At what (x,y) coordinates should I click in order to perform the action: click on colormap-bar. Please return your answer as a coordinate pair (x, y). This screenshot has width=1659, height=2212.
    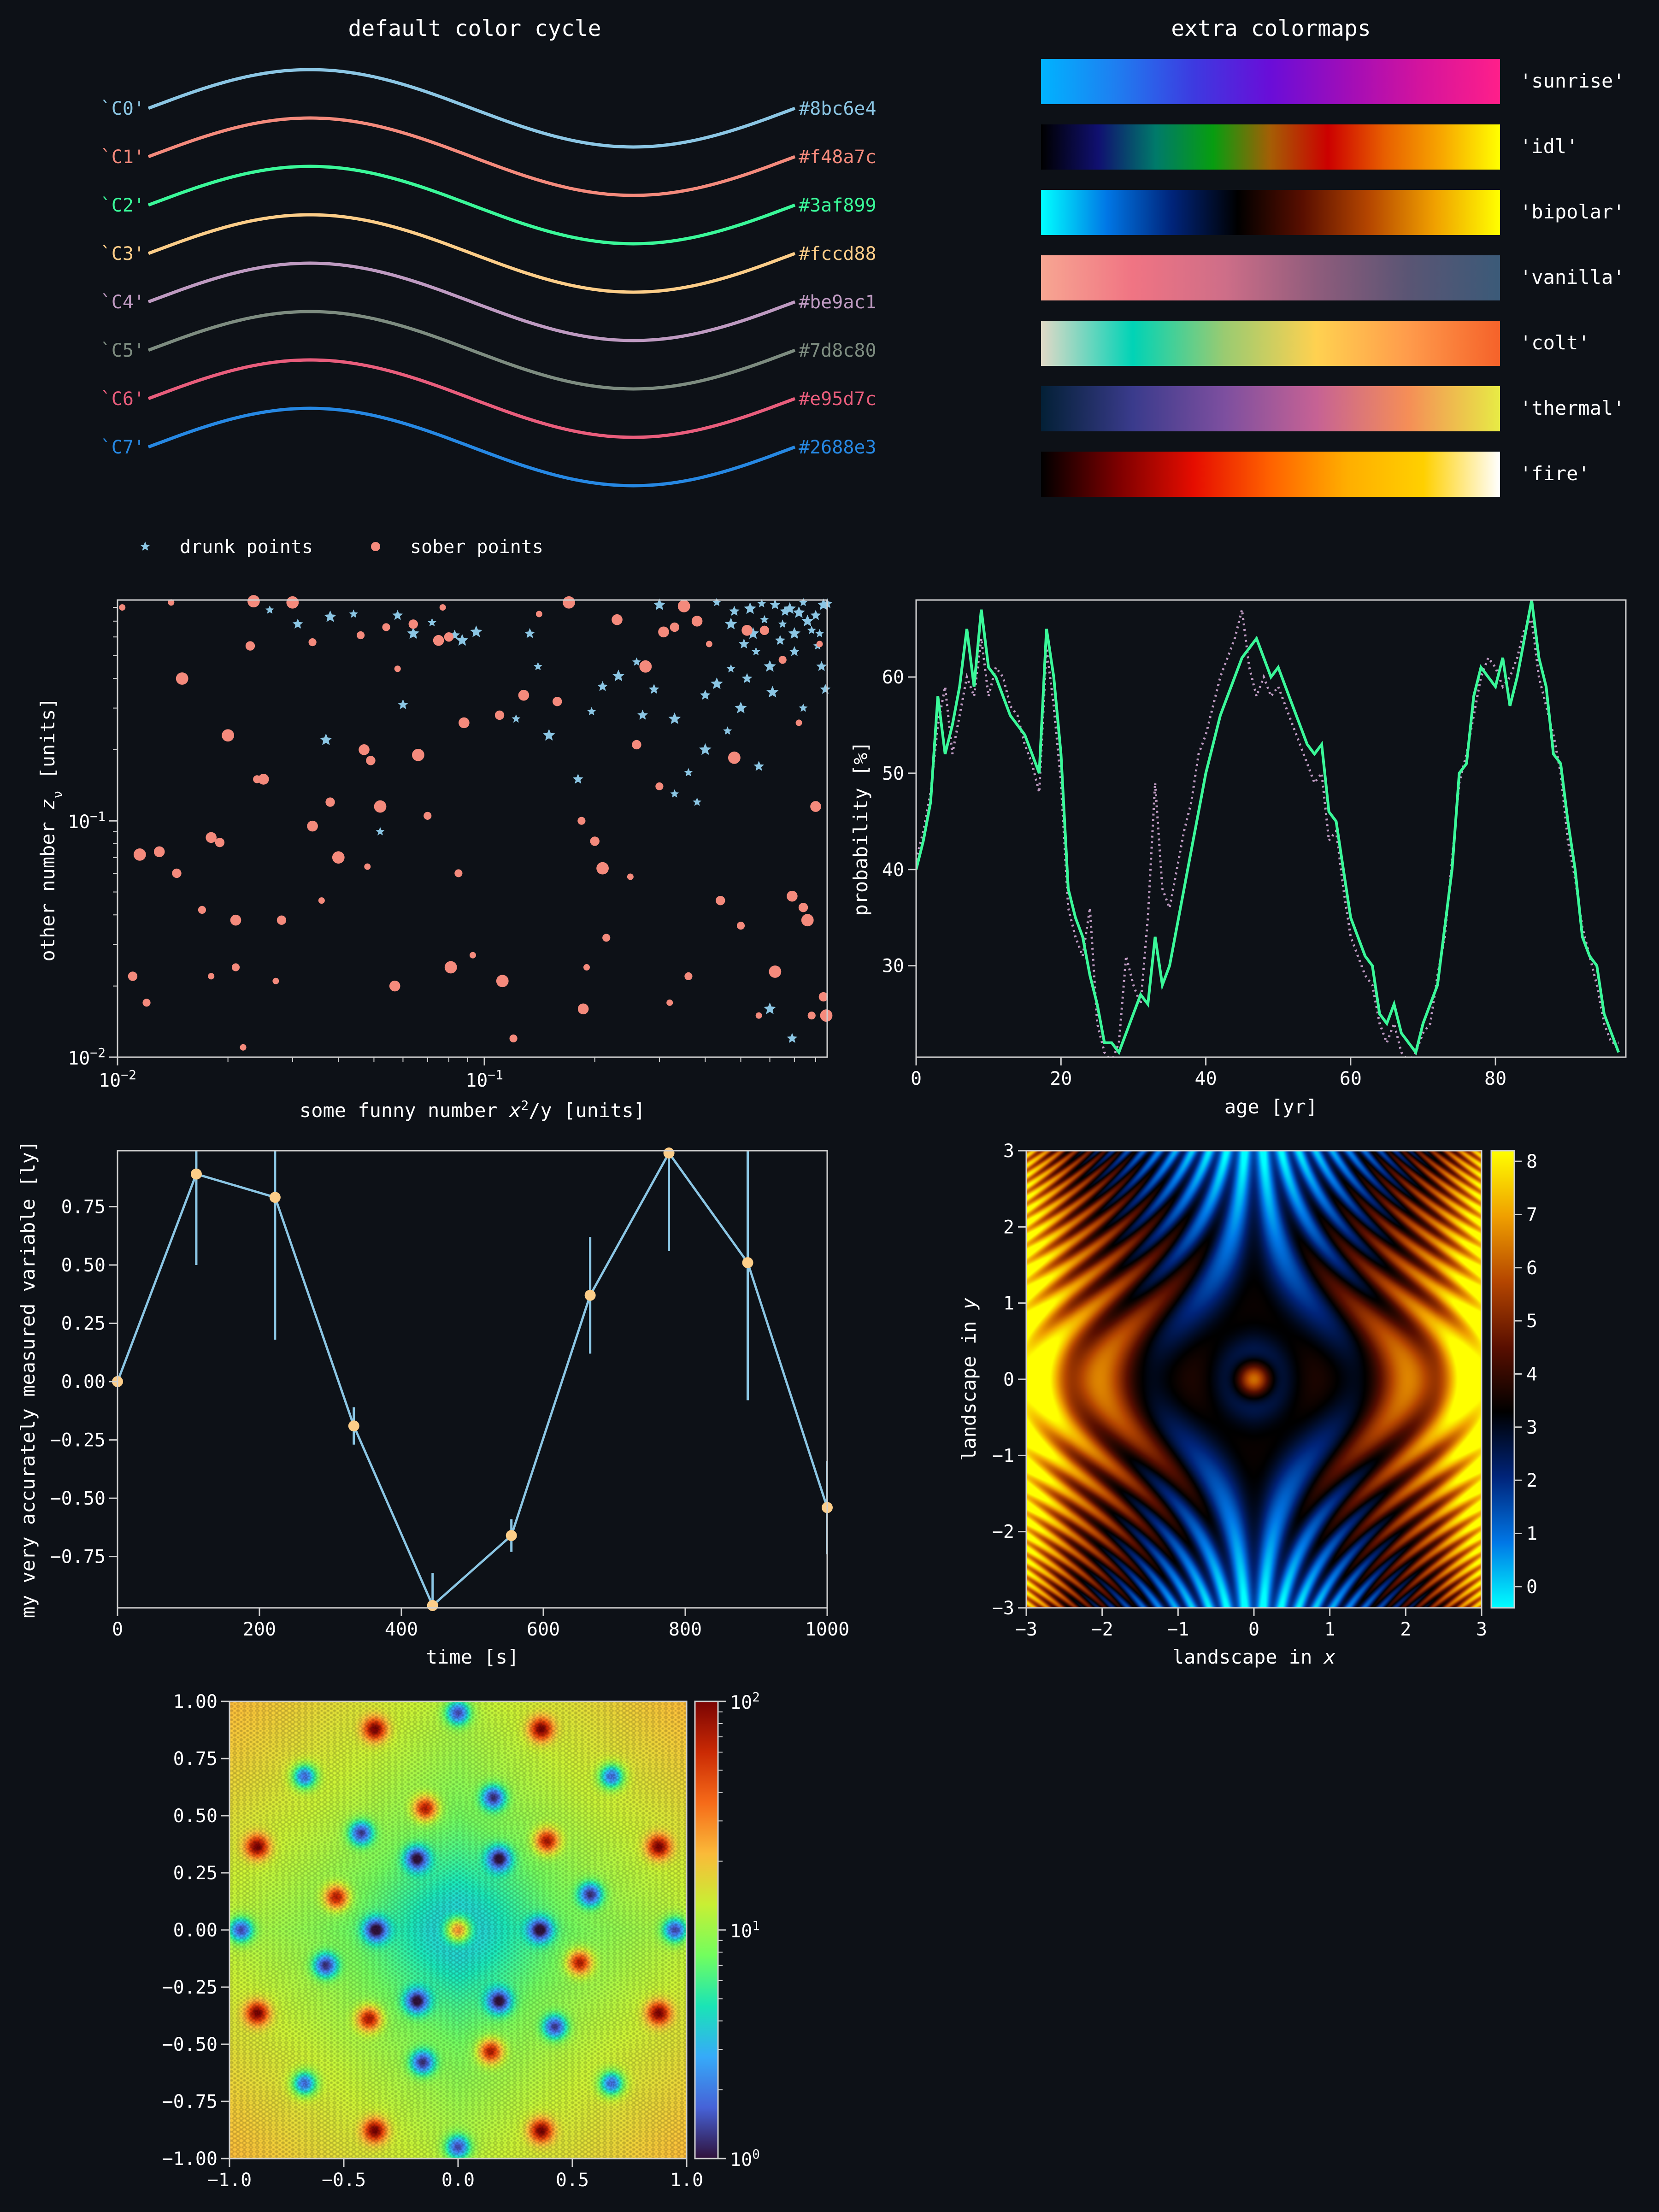
    Looking at the image, I should click on (1270, 408).